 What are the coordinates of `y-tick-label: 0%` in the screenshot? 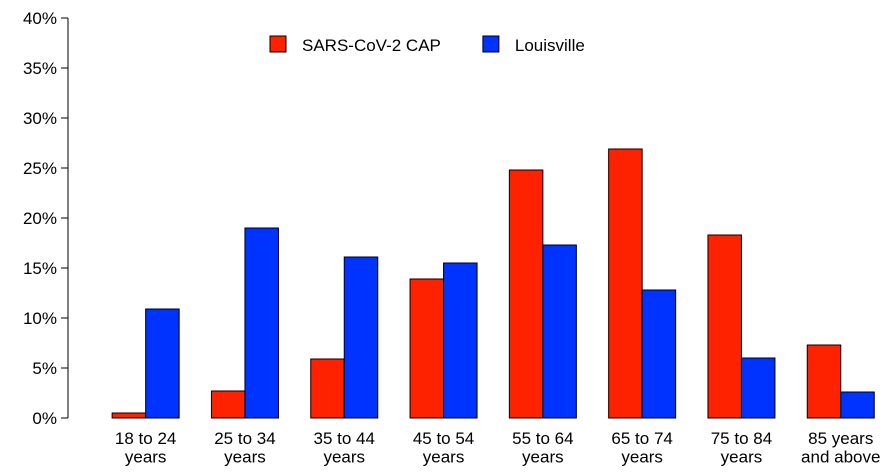 It's located at (44, 418).